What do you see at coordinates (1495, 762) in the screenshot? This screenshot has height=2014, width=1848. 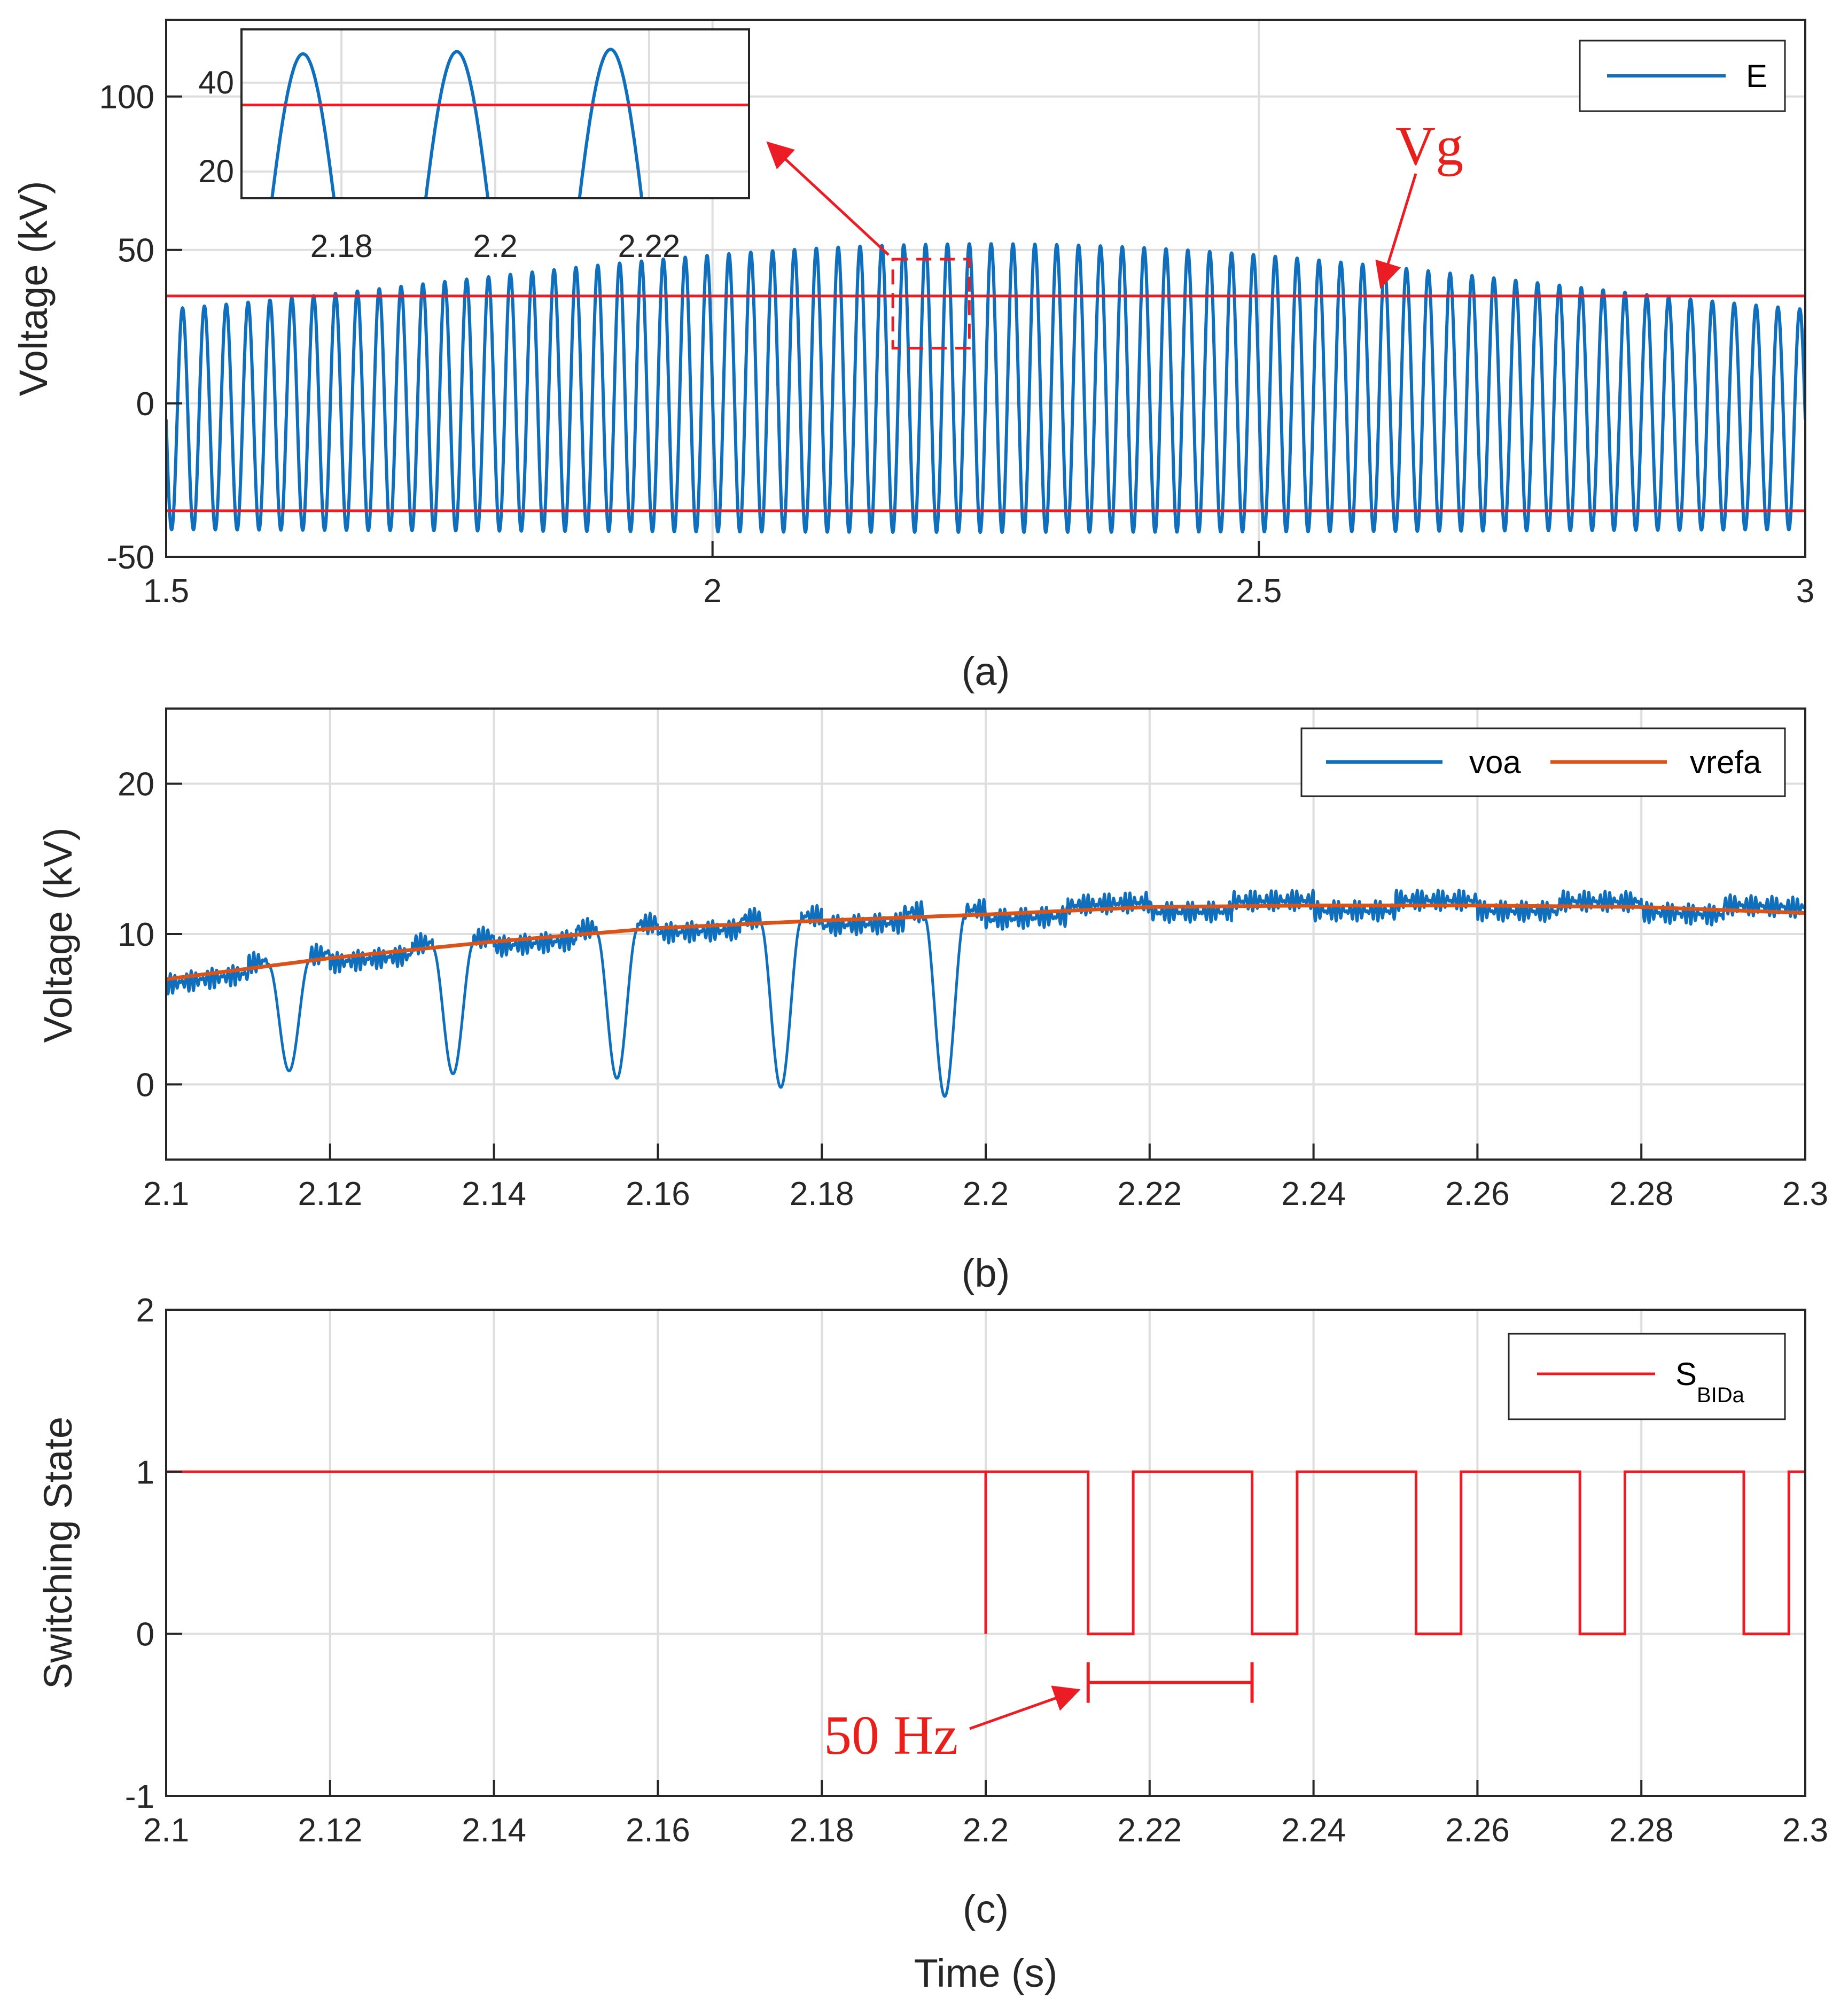 I see `legend-label-voa: voa` at bounding box center [1495, 762].